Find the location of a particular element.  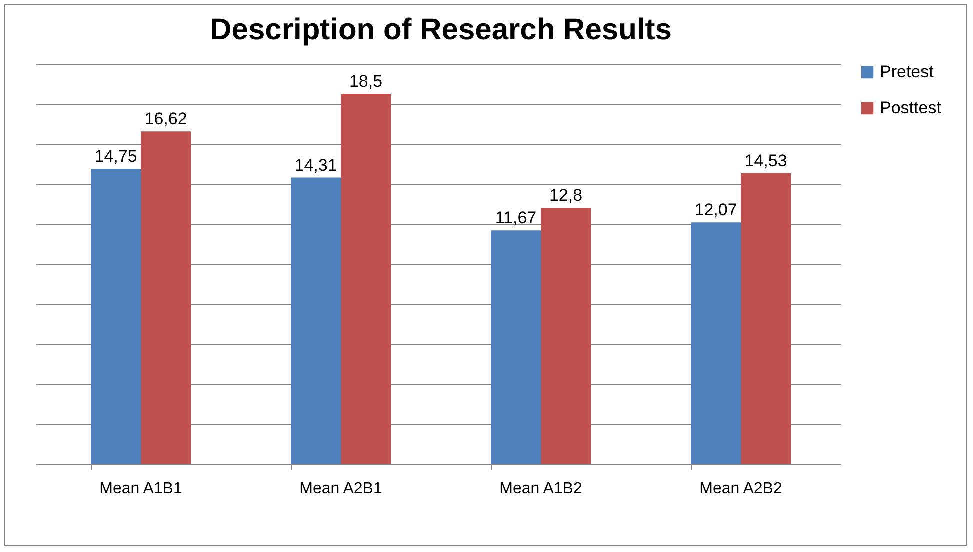

chart-title: Description of Research Results is located at coordinates (441, 30).